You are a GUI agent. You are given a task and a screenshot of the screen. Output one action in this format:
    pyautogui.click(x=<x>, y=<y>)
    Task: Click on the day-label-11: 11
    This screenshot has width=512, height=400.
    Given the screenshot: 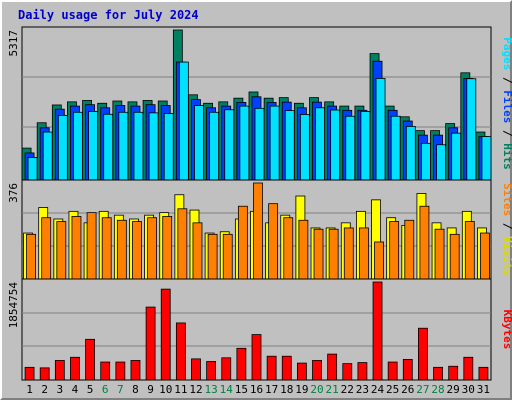 What is the action you would take?
    pyautogui.click(x=180, y=389)
    